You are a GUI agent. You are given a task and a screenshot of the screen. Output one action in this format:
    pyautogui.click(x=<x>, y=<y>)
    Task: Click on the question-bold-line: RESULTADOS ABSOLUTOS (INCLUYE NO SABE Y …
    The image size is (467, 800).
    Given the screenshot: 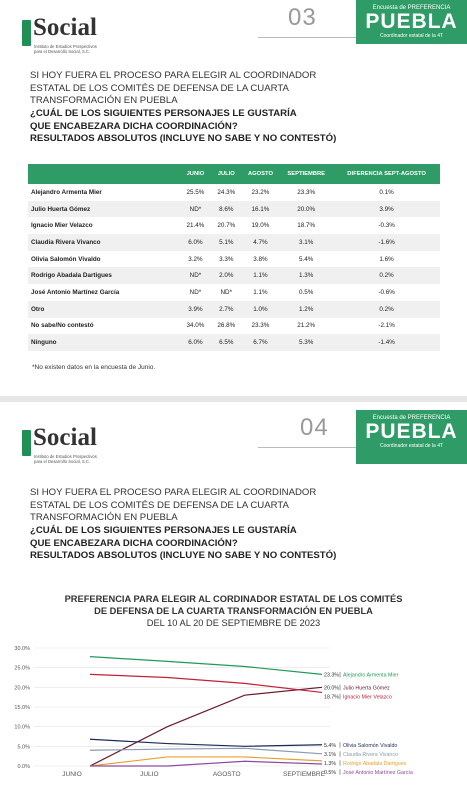 What is the action you would take?
    pyautogui.click(x=183, y=555)
    